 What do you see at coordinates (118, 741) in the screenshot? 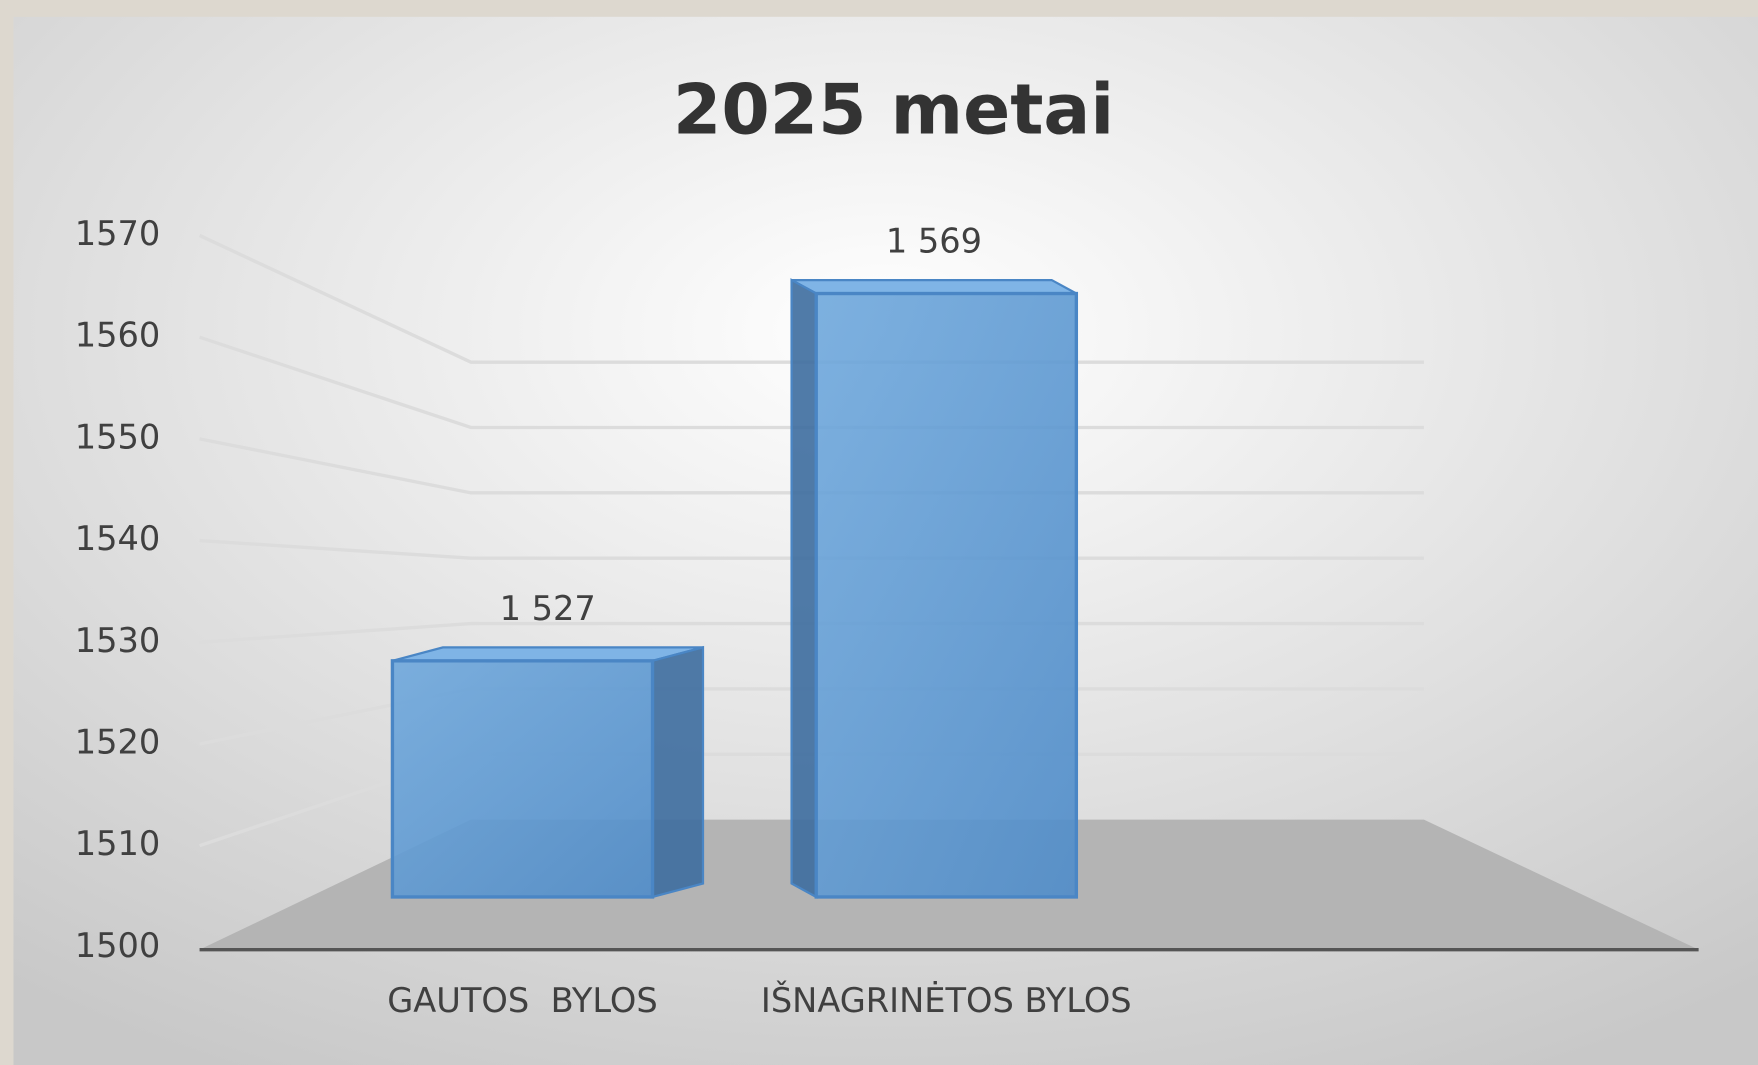
I see `y-tick-label: 1520` at bounding box center [118, 741].